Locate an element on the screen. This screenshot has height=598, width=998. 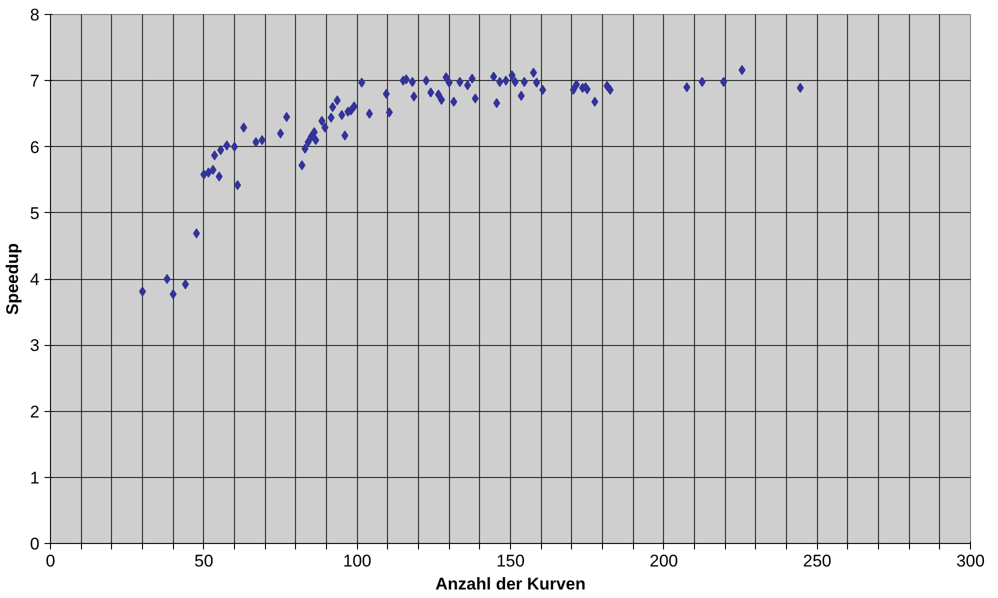
x-tick-label: 100 is located at coordinates (357, 561).